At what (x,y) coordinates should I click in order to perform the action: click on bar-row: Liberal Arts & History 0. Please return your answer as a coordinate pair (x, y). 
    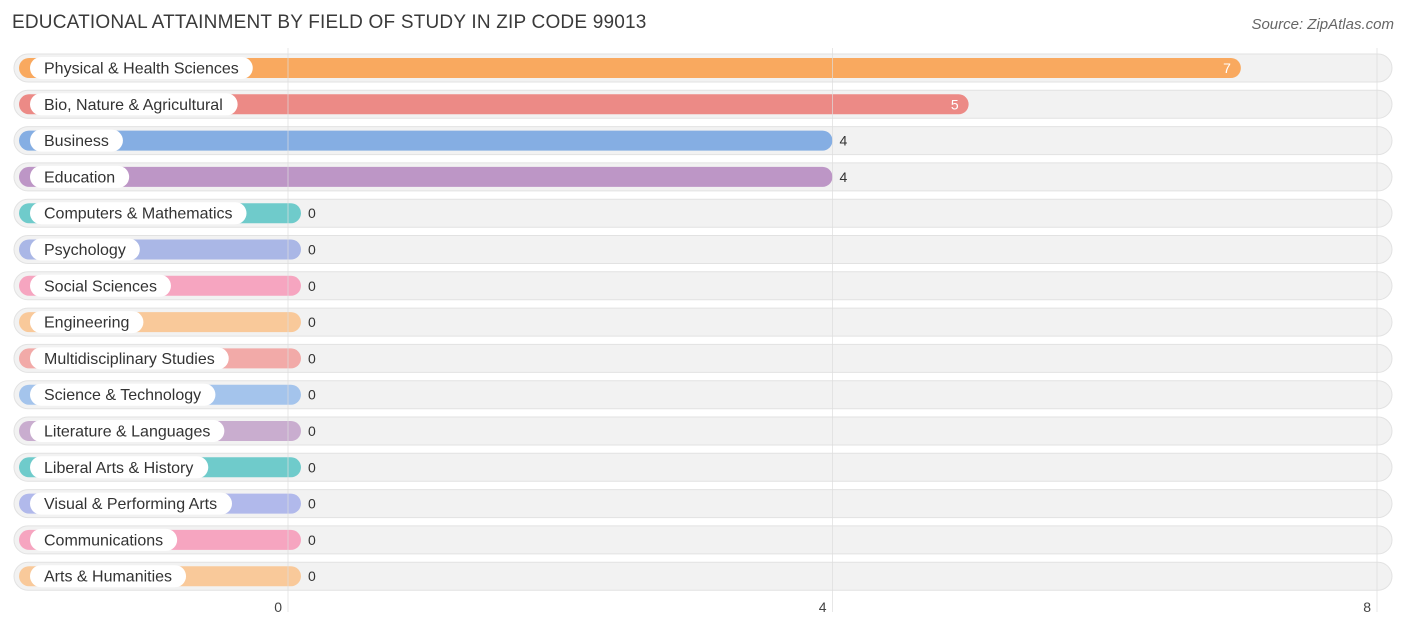
    Looking at the image, I should click on (703, 467).